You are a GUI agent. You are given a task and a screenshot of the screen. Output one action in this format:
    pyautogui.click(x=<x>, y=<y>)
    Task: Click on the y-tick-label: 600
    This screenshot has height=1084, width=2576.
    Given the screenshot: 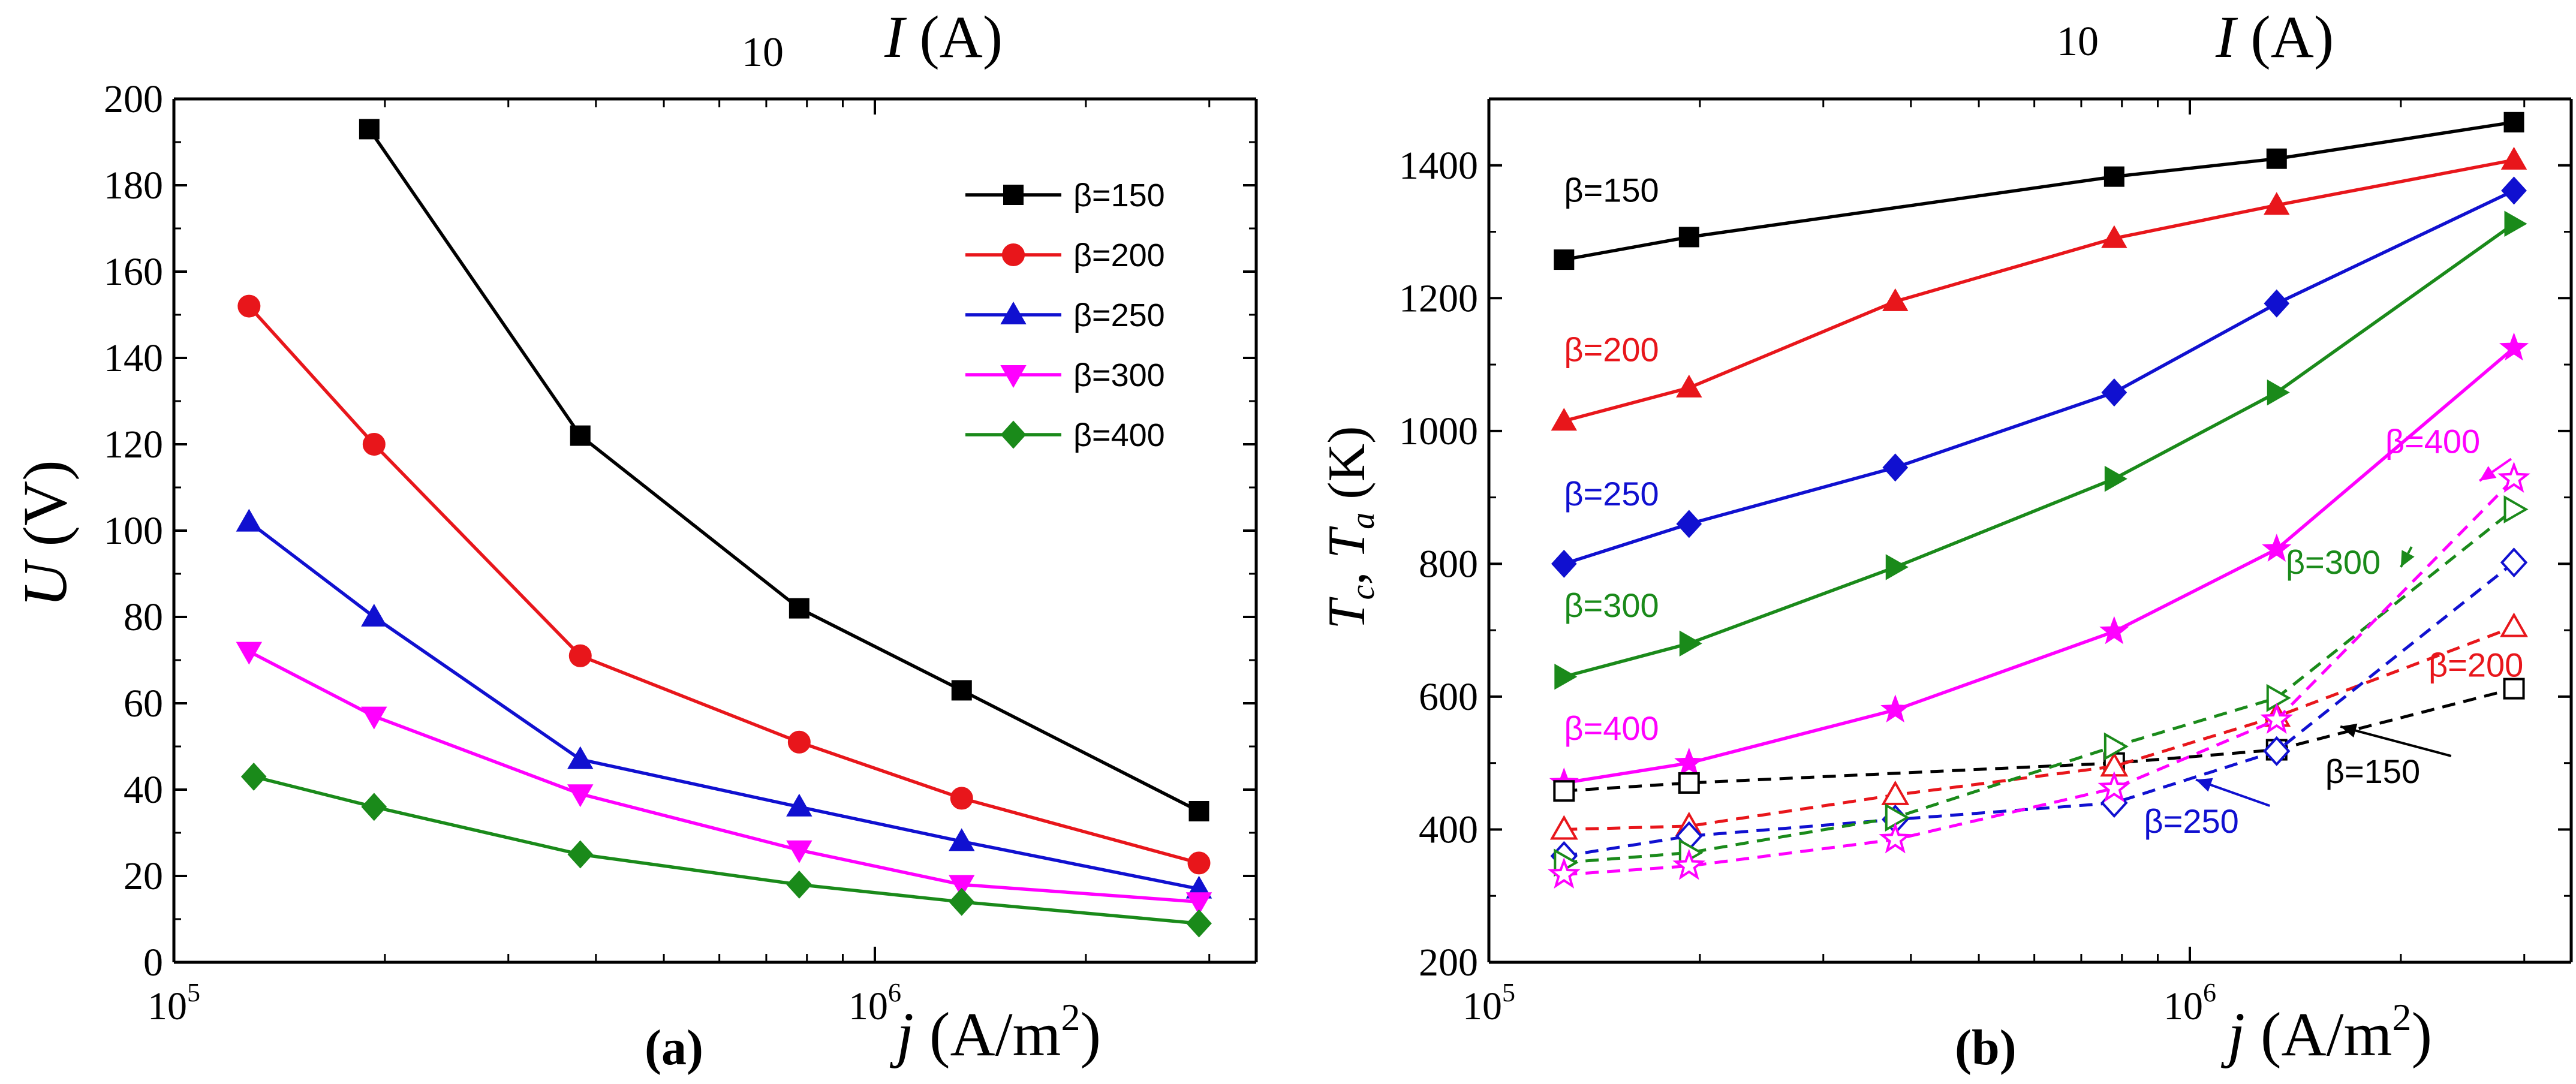 What is the action you would take?
    pyautogui.click(x=1448, y=697)
    